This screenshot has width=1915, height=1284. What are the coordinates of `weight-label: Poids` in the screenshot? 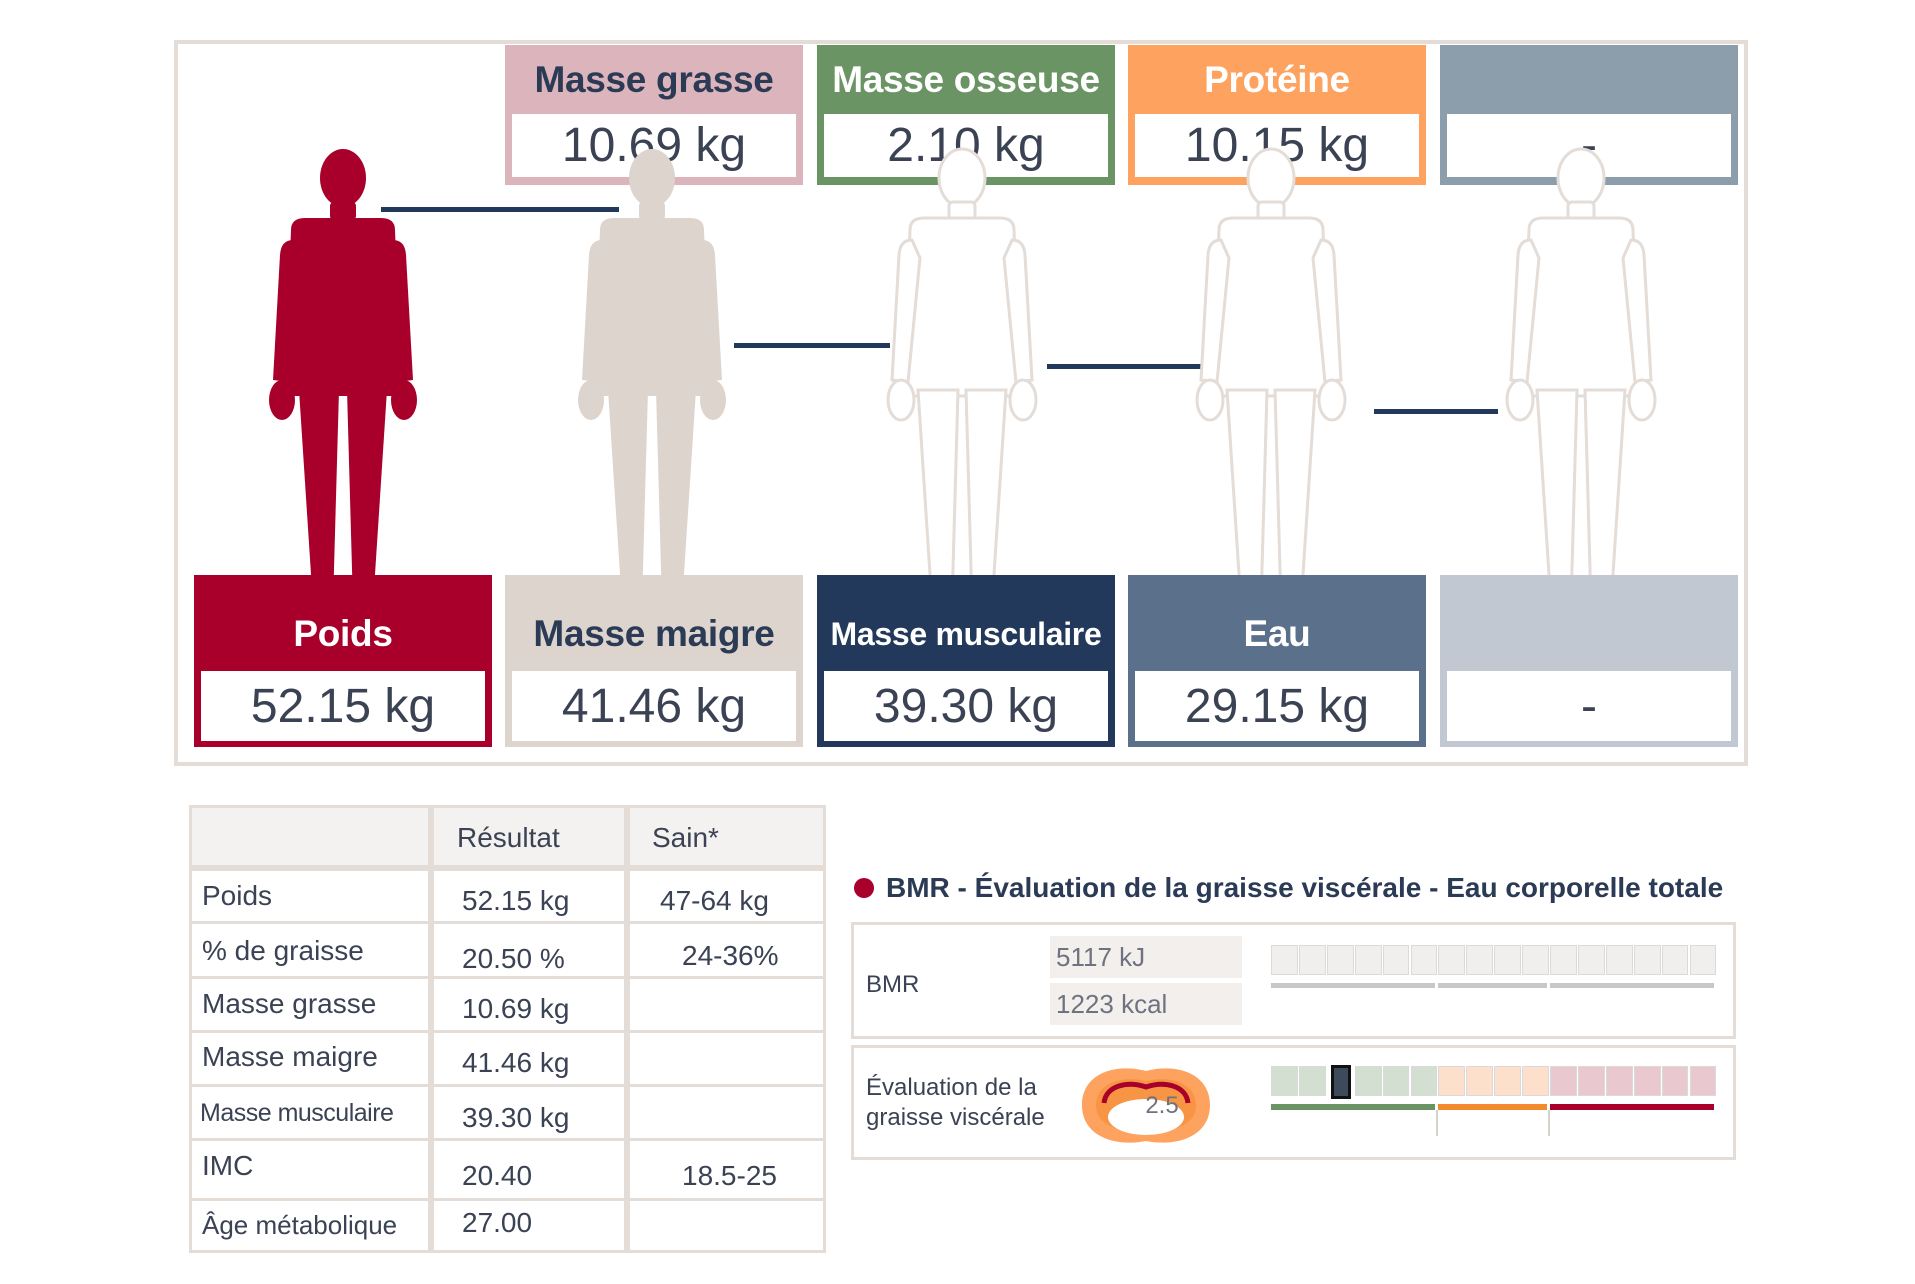 It's located at (343, 633).